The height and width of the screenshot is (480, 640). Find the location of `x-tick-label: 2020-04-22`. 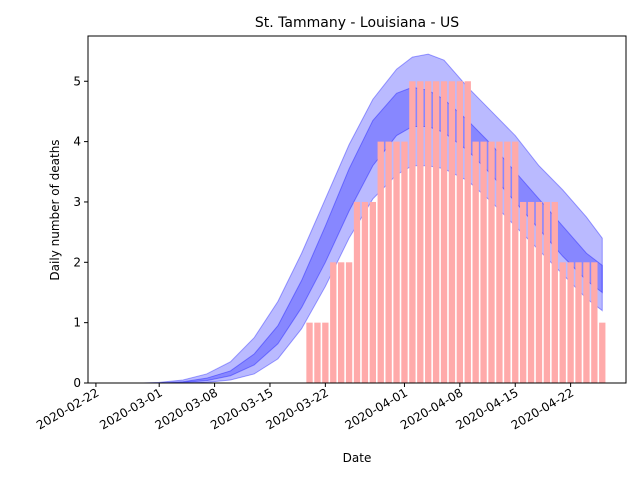

x-tick-label: 2020-04-22 is located at coordinates (542, 408).